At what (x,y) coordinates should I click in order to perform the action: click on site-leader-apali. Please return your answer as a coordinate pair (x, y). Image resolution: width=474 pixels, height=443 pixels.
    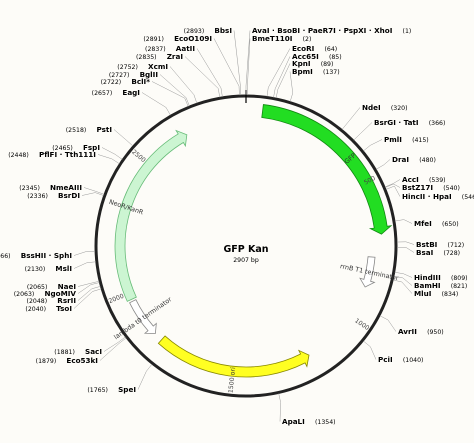
    Looking at the image, I should click on (279, 407).